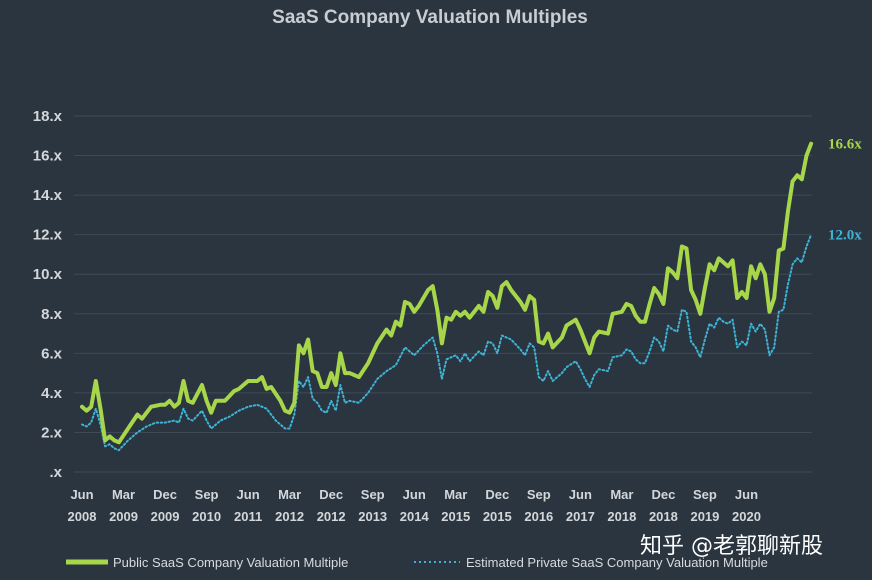  Describe the element at coordinates (48, 235) in the screenshot. I see `y-tick-label: 12.x` at that location.